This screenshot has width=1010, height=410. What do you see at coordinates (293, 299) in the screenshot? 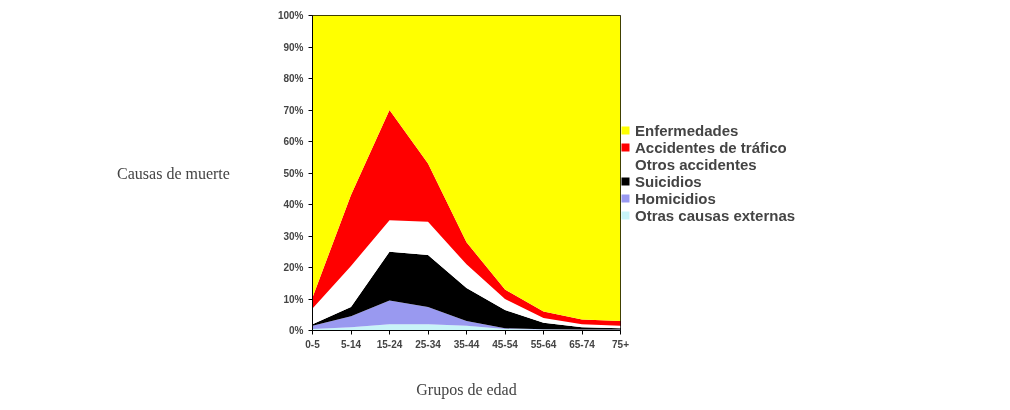
I see `y-tick-label: 10%` at bounding box center [293, 299].